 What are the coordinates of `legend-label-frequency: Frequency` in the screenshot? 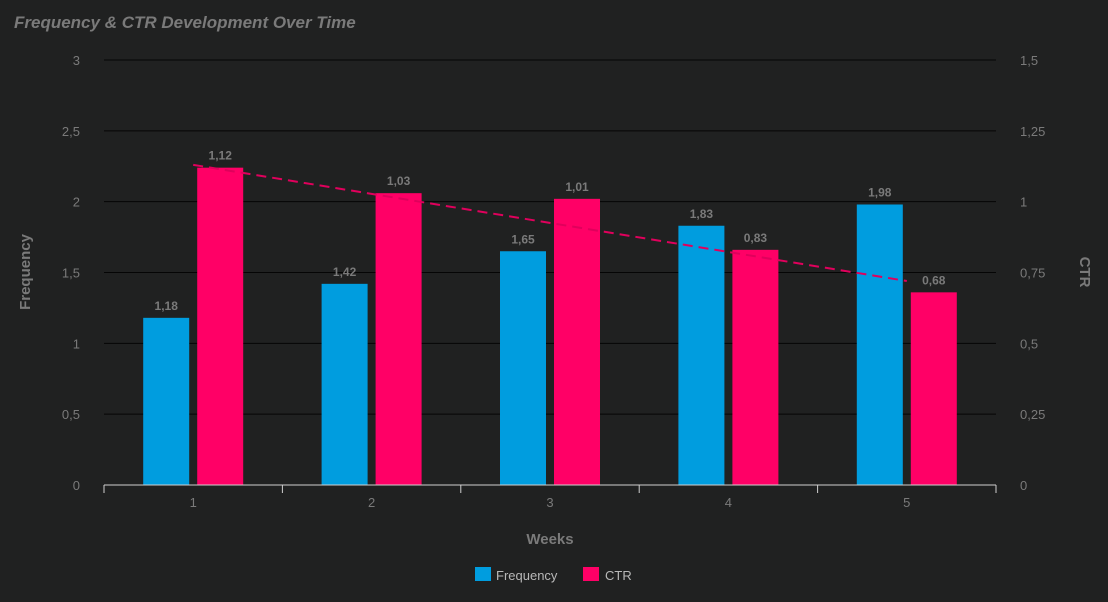 It's located at (527, 575).